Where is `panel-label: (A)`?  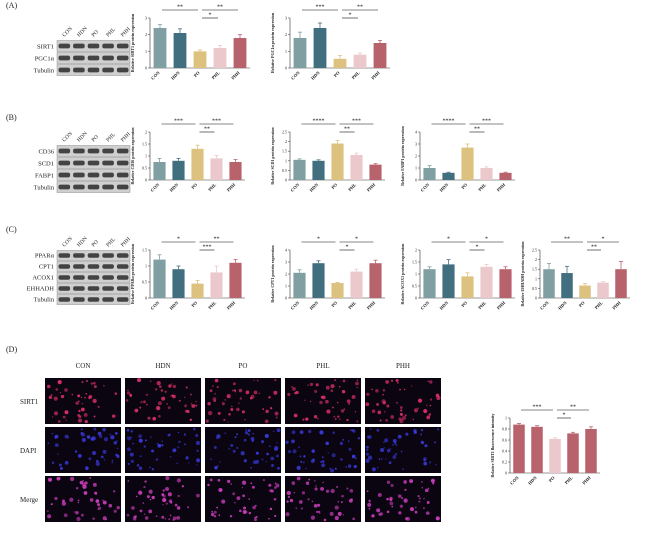
panel-label: (A) is located at coordinates (11, 5).